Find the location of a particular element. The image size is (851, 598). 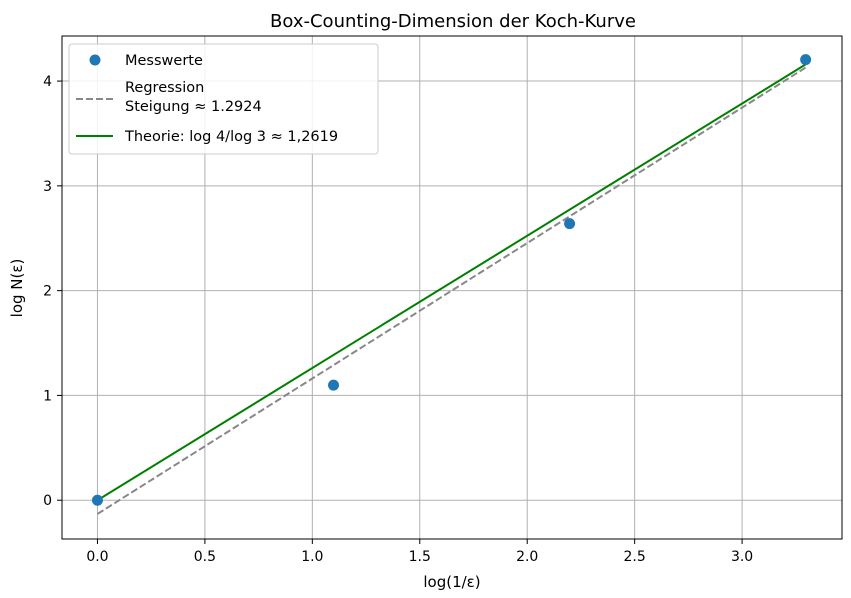

x-tick-label: 1.5 is located at coordinates (420, 557).